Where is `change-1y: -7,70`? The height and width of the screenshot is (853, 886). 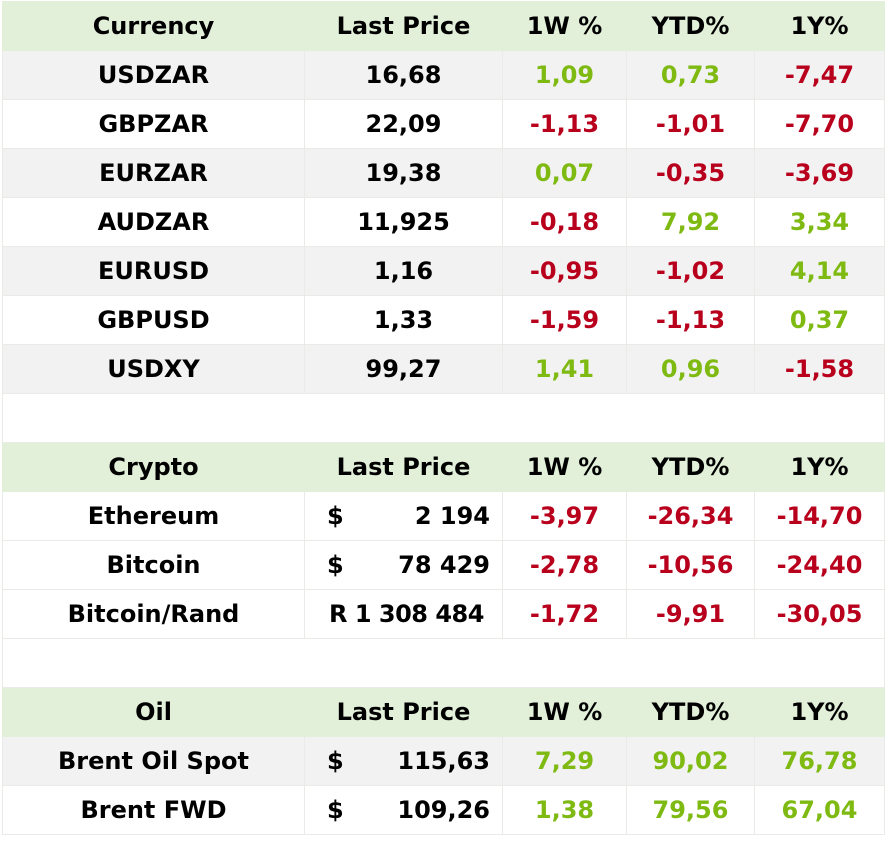 change-1y: -7,70 is located at coordinates (819, 124).